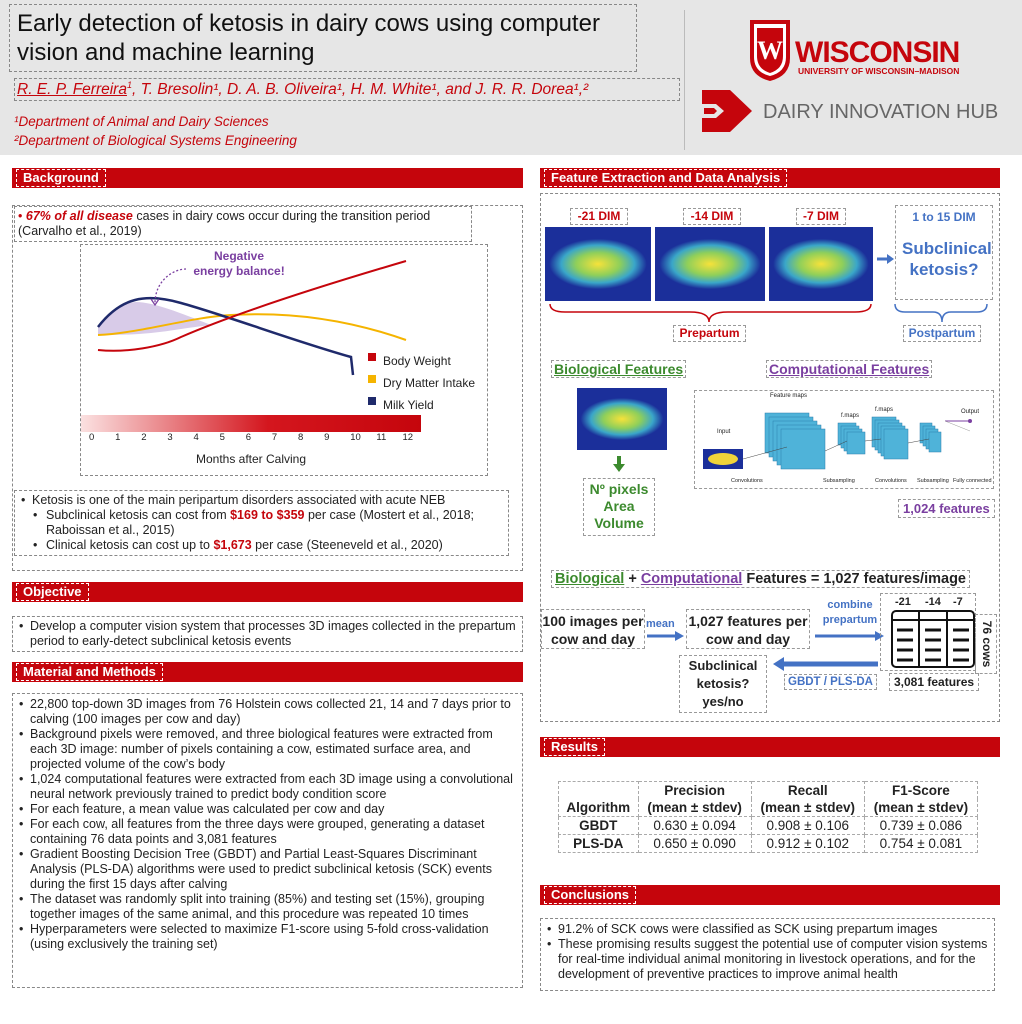 The height and width of the screenshot is (1024, 1022). Describe the element at coordinates (196, 437) in the screenshot. I see `x-tick-label: 4` at that location.